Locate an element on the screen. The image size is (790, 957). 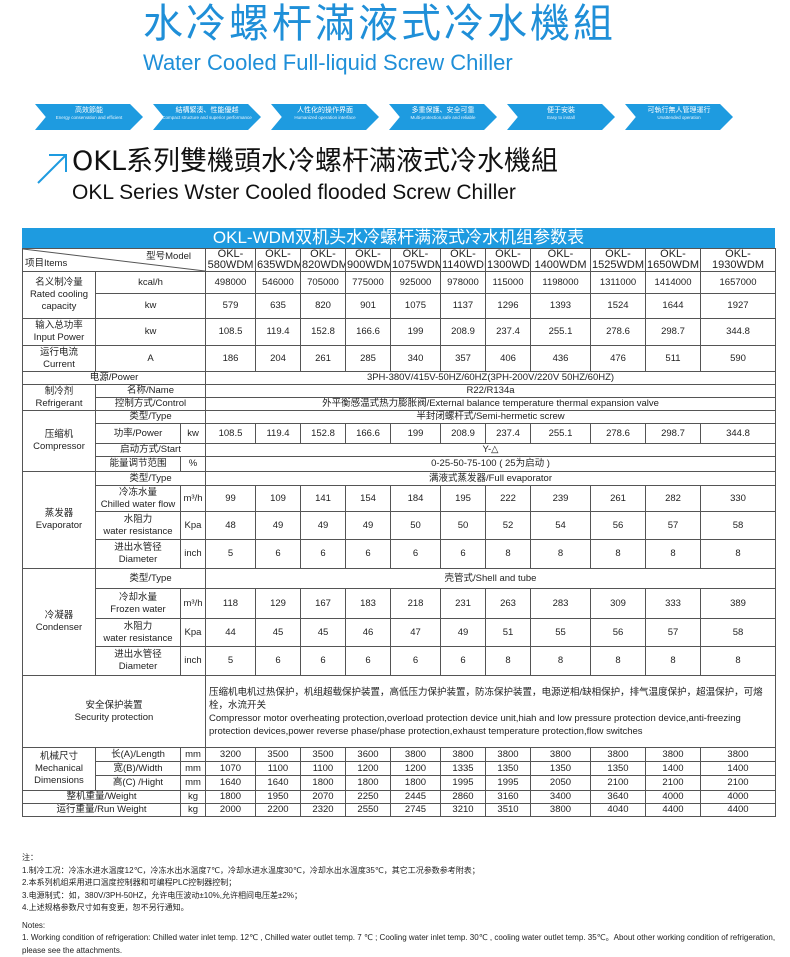
cell-text: 237.4 is located at coordinates (508, 433).